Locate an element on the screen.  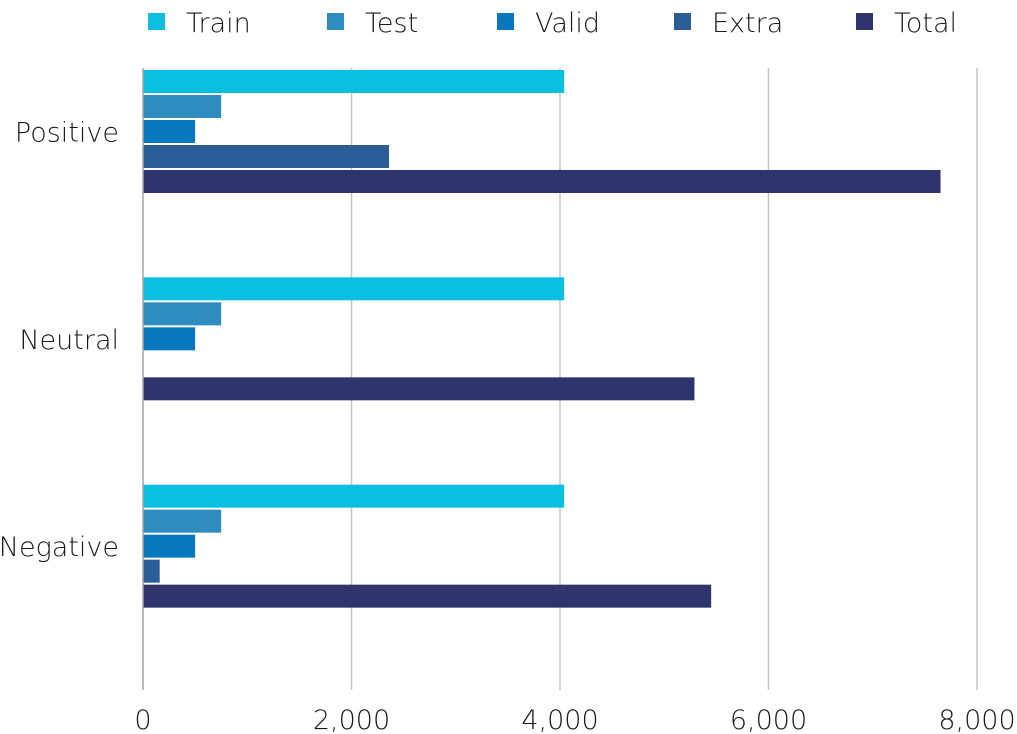
category-label-positive: Positive is located at coordinates (67, 133).